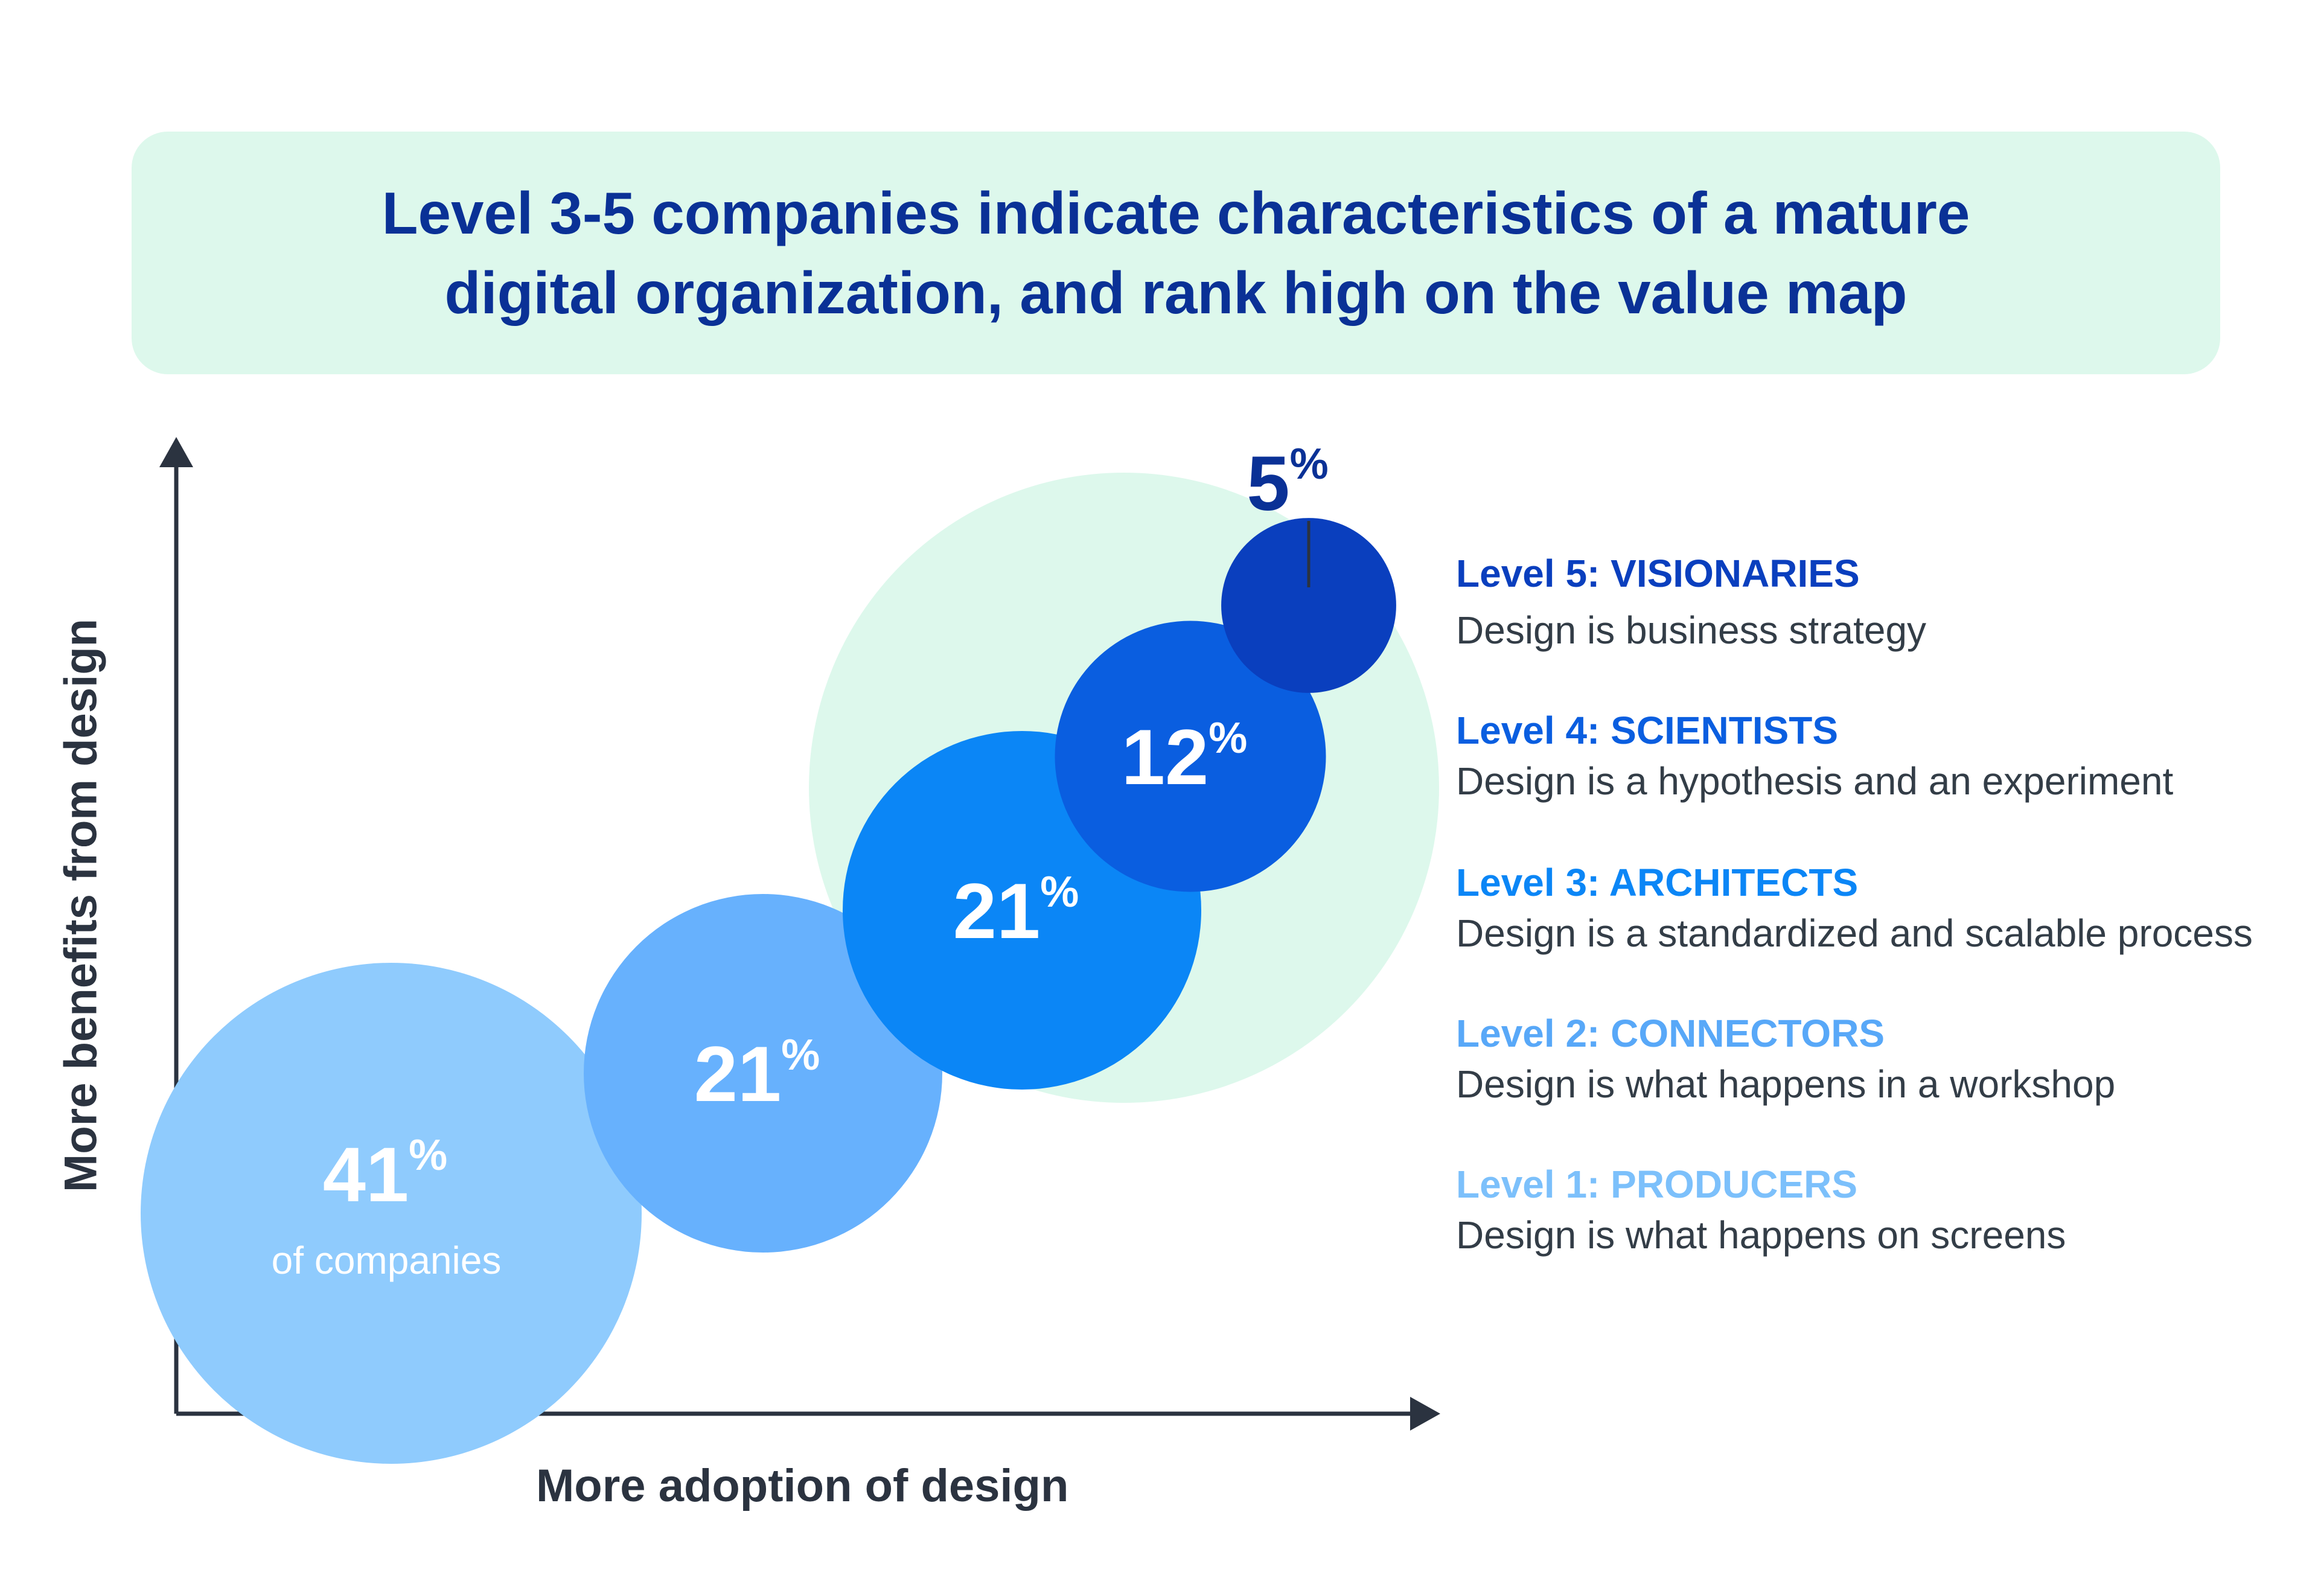 This screenshot has height=1596, width=2318. What do you see at coordinates (1786, 1084) in the screenshot?
I see `legend-description: Design is what happens in a workshop` at bounding box center [1786, 1084].